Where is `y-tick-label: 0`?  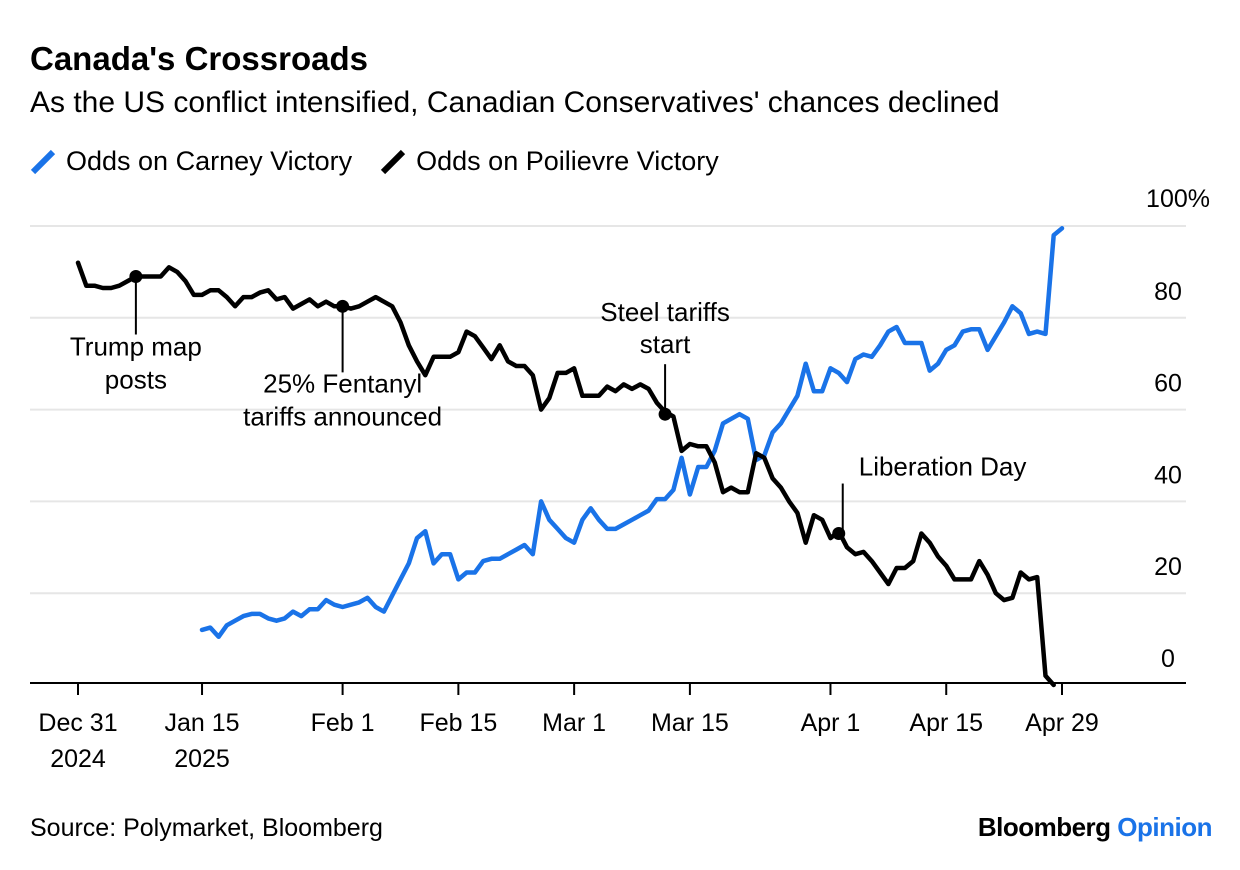
y-tick-label: 0 is located at coordinates (1168, 659).